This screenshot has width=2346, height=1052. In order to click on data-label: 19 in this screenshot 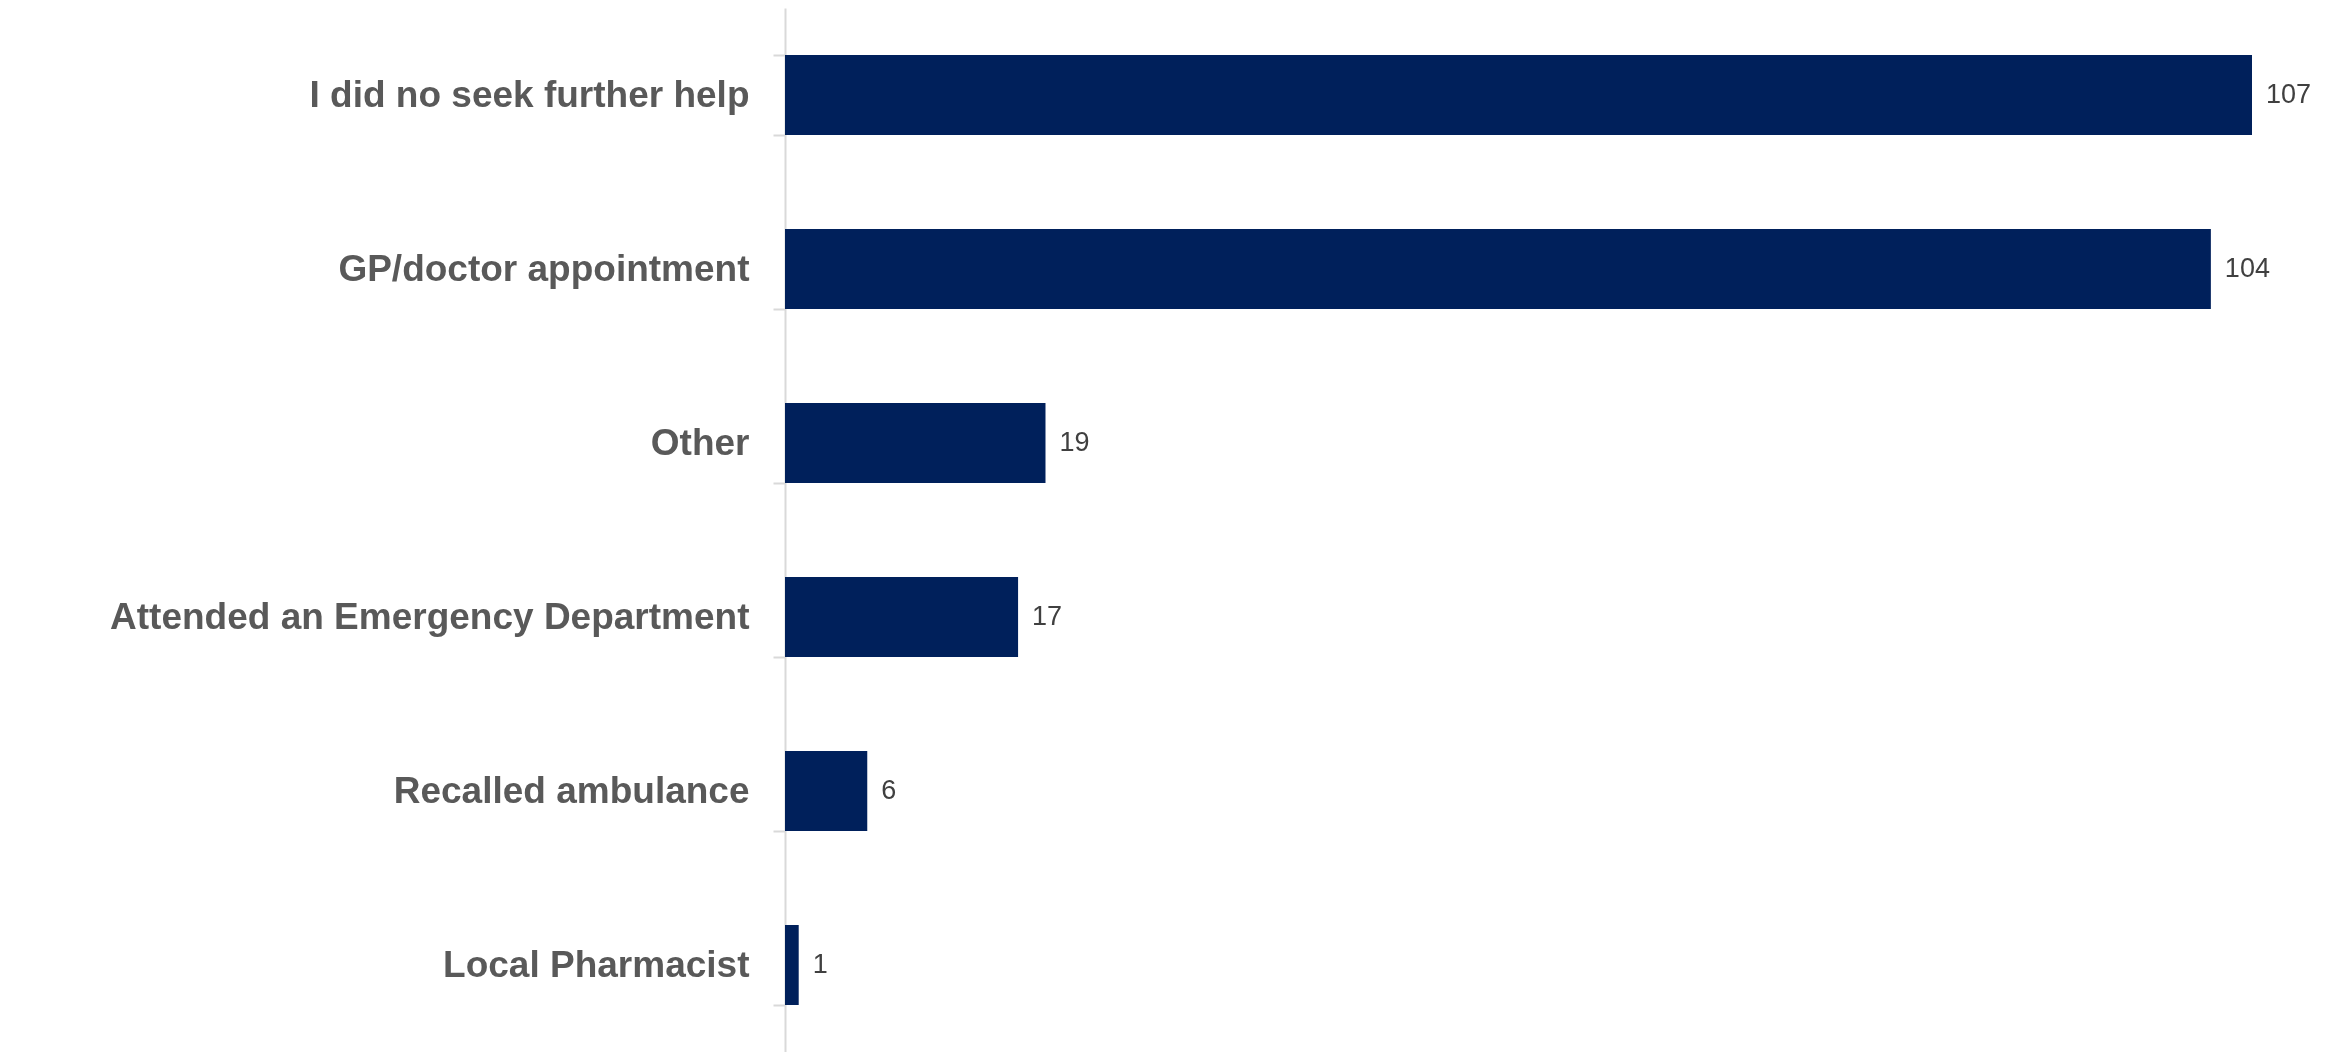, I will do `click(1074, 442)`.